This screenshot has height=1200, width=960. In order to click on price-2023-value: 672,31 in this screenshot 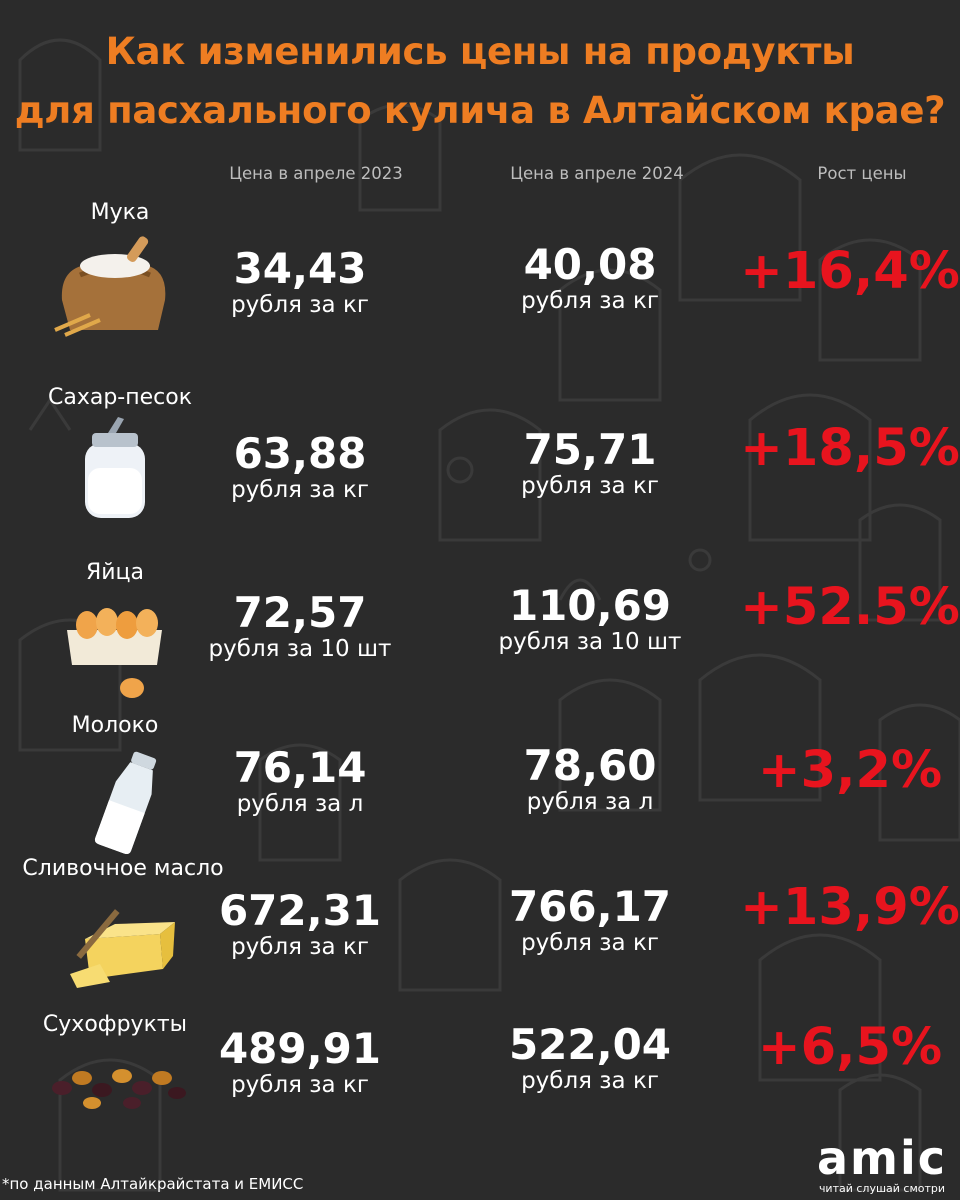, I will do `click(300, 910)`.